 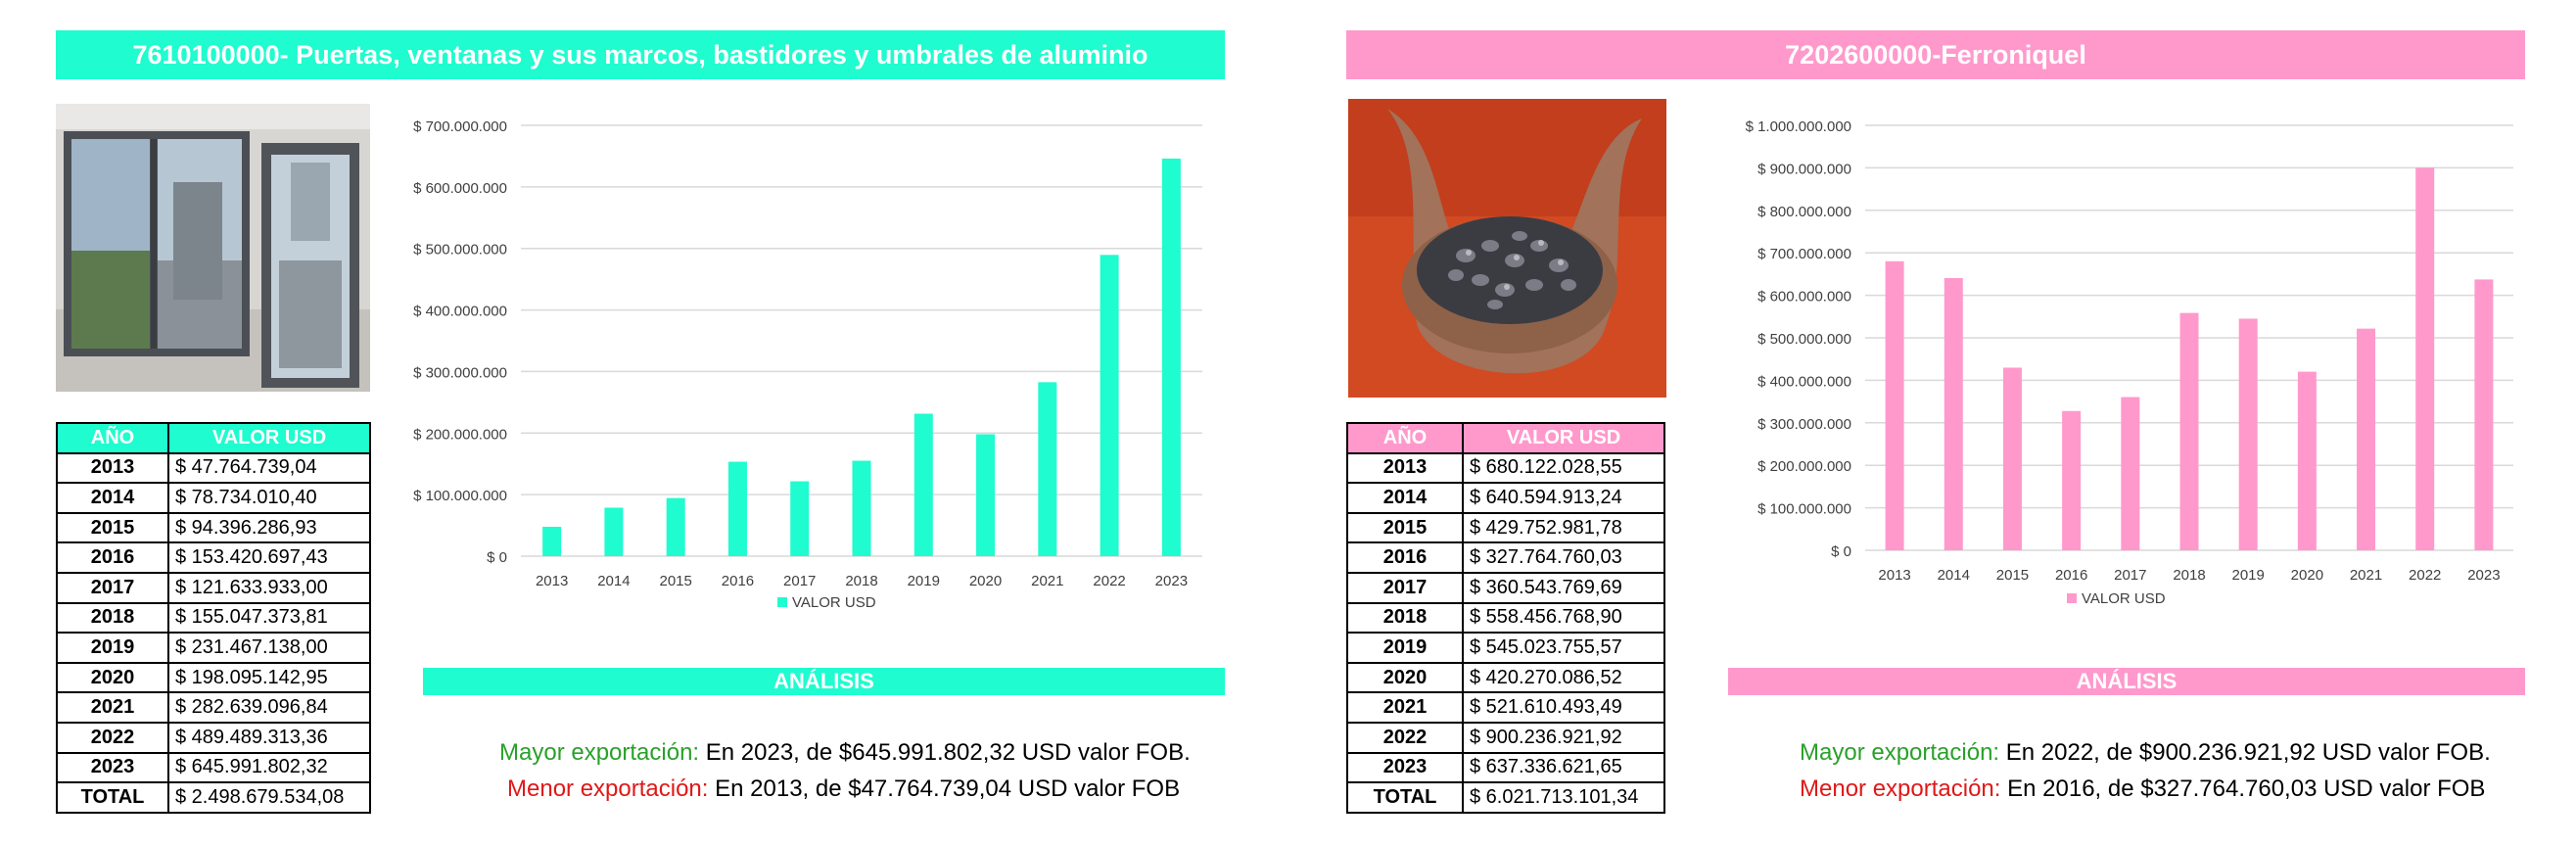 What do you see at coordinates (1564, 677) in the screenshot?
I see `value-cell: $ 420.270.086,52` at bounding box center [1564, 677].